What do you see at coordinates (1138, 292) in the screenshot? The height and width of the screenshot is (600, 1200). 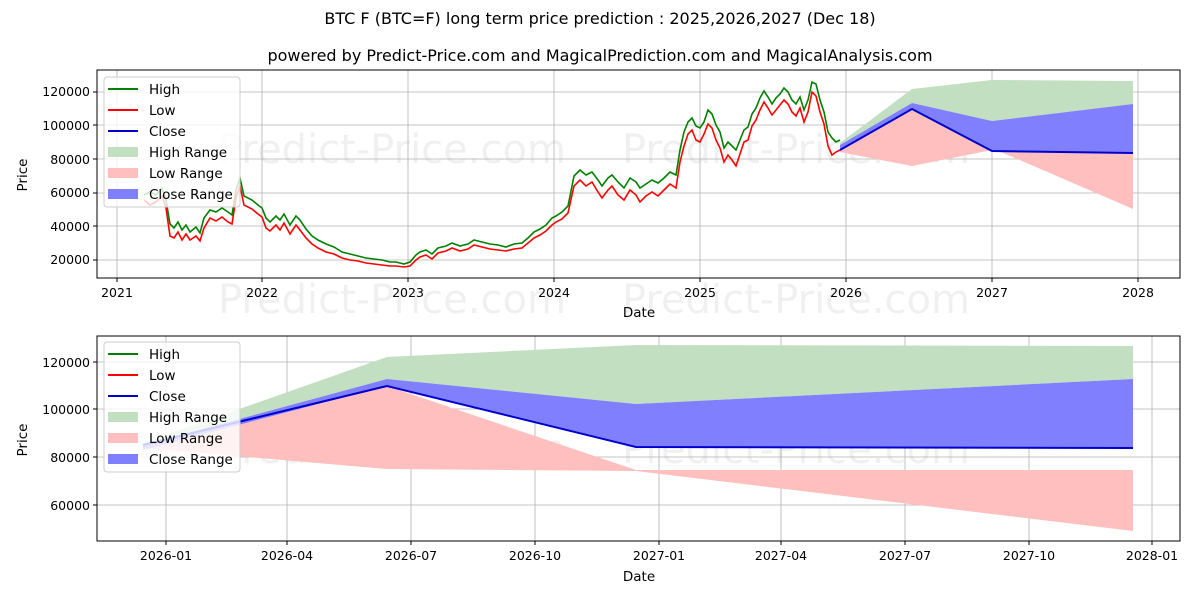 I see `svg-text: 2028` at bounding box center [1138, 292].